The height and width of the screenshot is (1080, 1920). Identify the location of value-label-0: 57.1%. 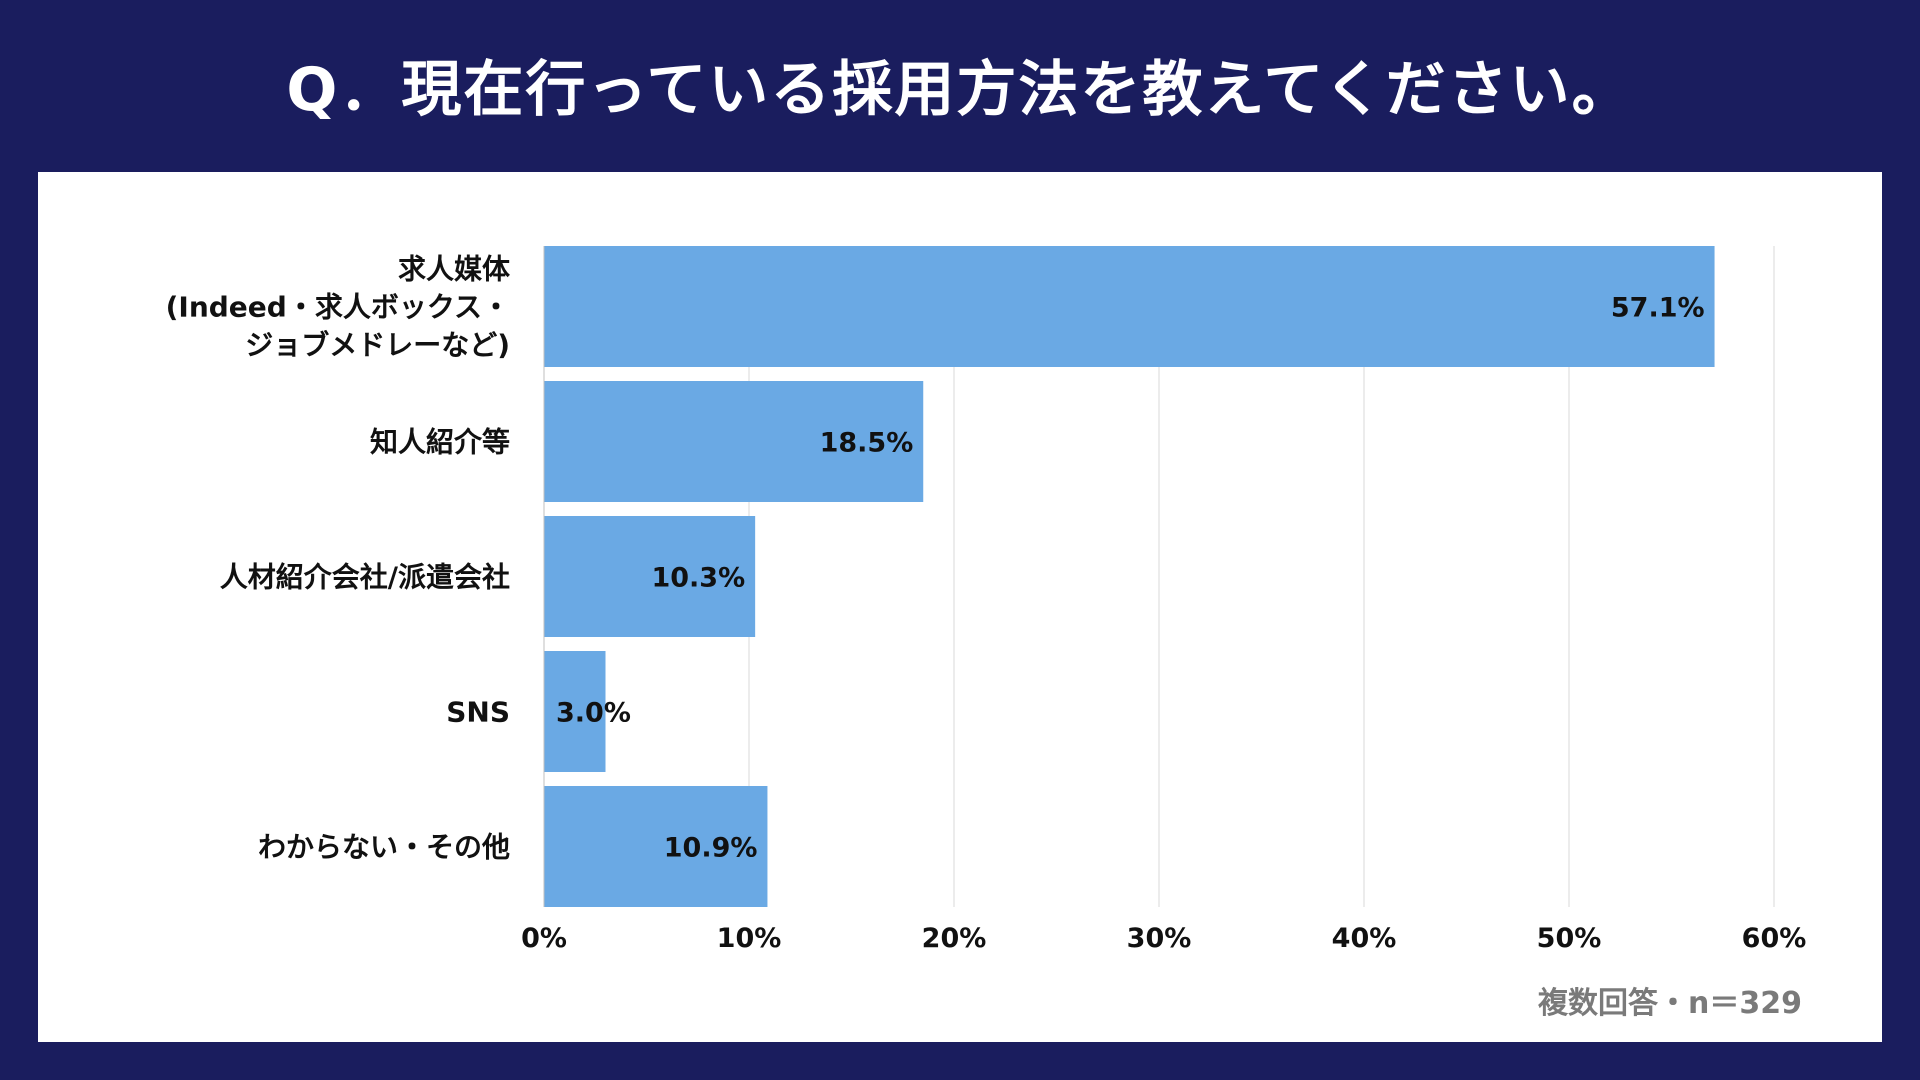
(1658, 308).